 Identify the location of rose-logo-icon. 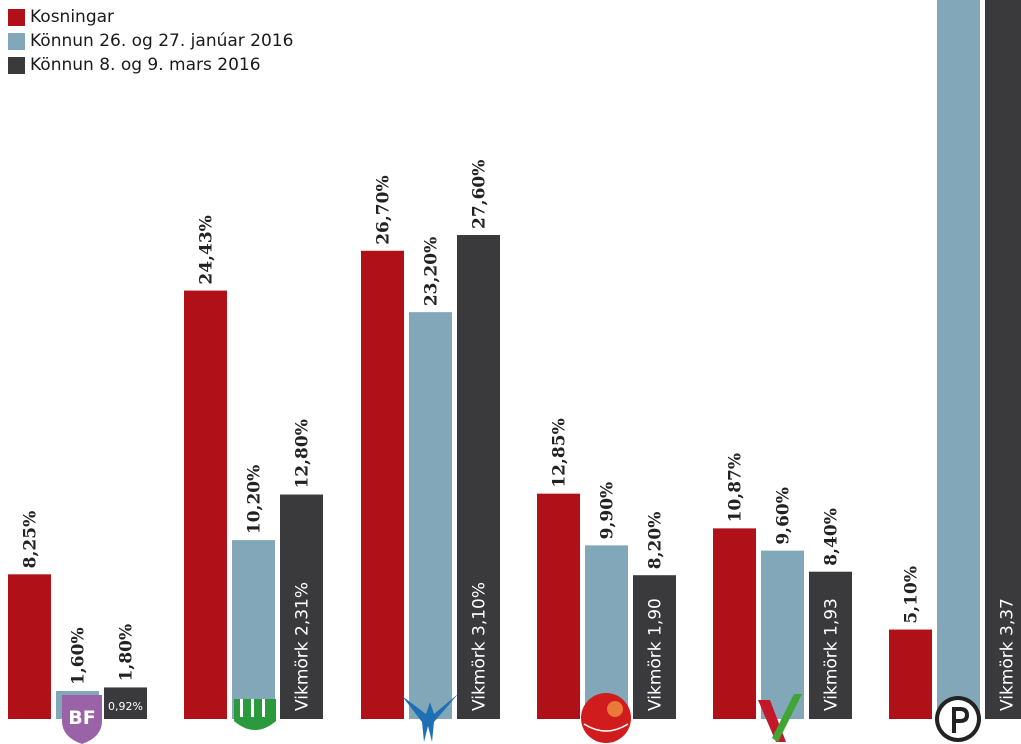
(606, 718).